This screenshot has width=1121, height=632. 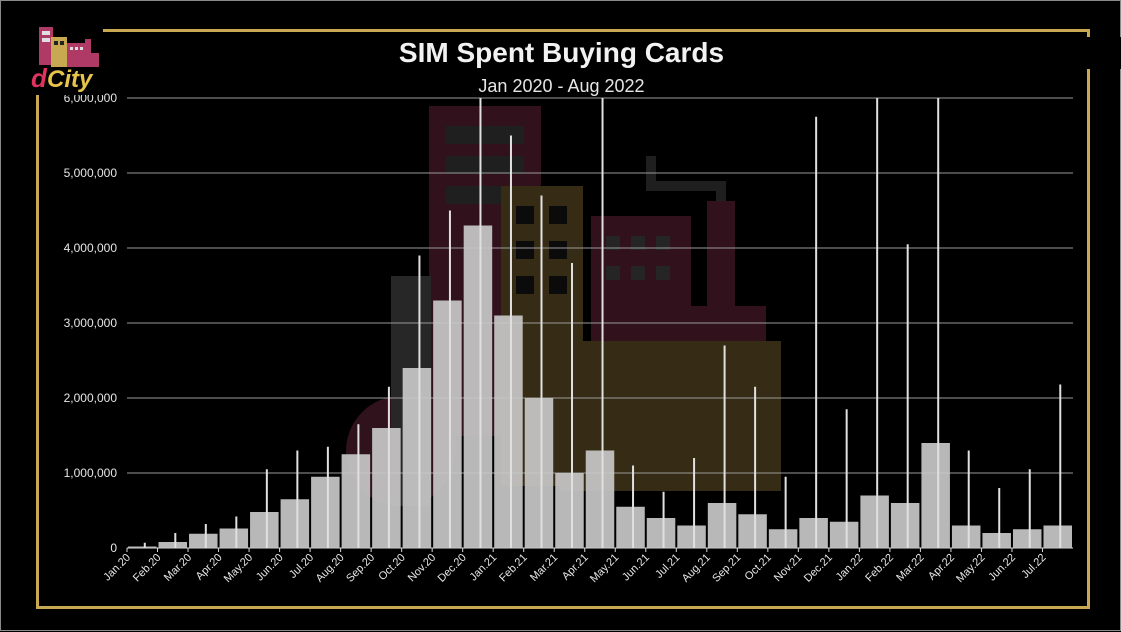 I want to click on x-tick-label: Jan.20, so click(x=117, y=568).